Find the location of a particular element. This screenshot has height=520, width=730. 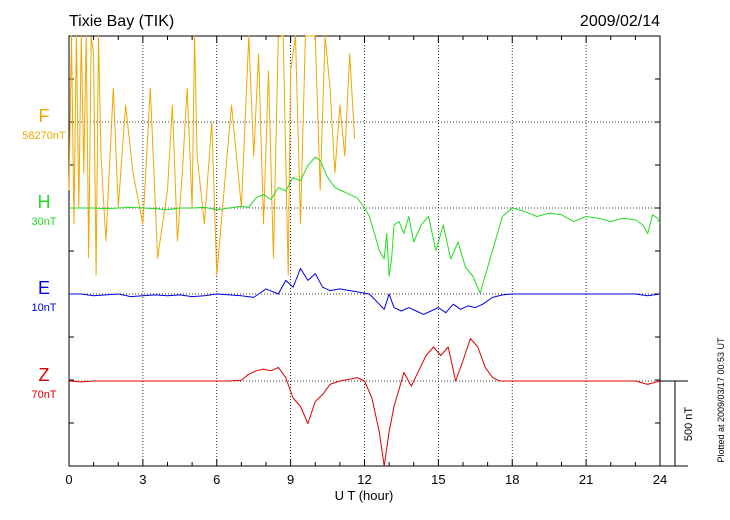

series-labels: F 58270nT H 30nT E 10nT Z 70nT is located at coordinates (44, 253).